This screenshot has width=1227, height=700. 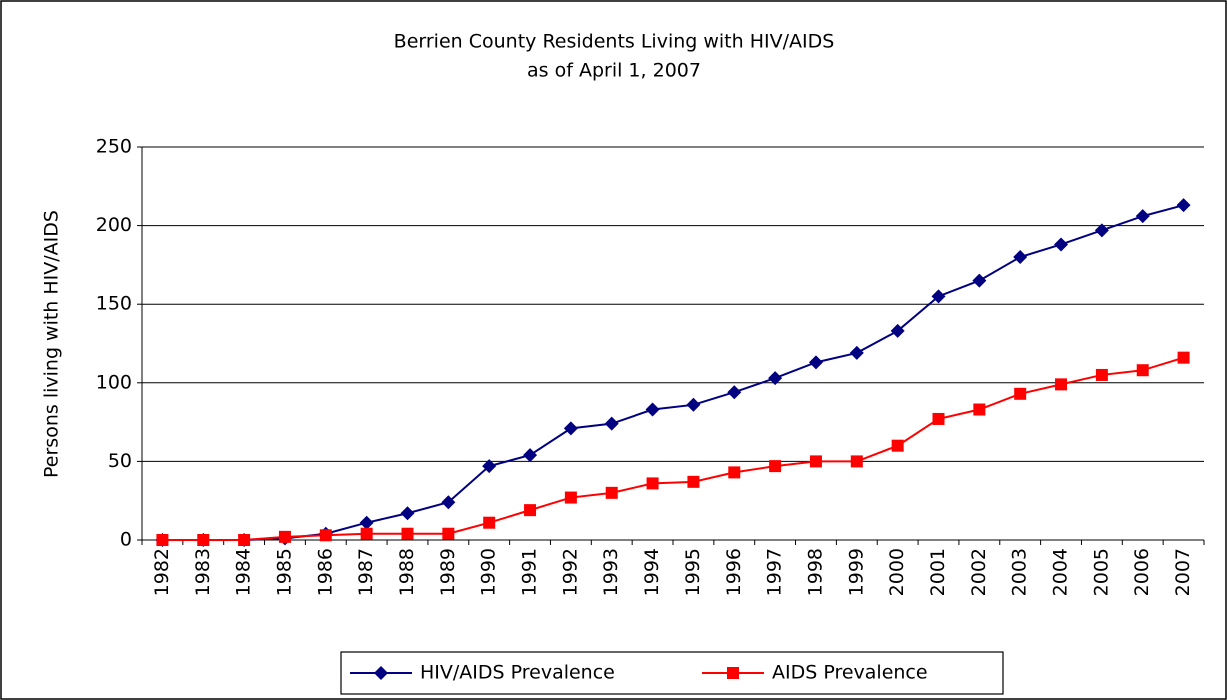 I want to click on x-tick-label: 1994, so click(x=652, y=572).